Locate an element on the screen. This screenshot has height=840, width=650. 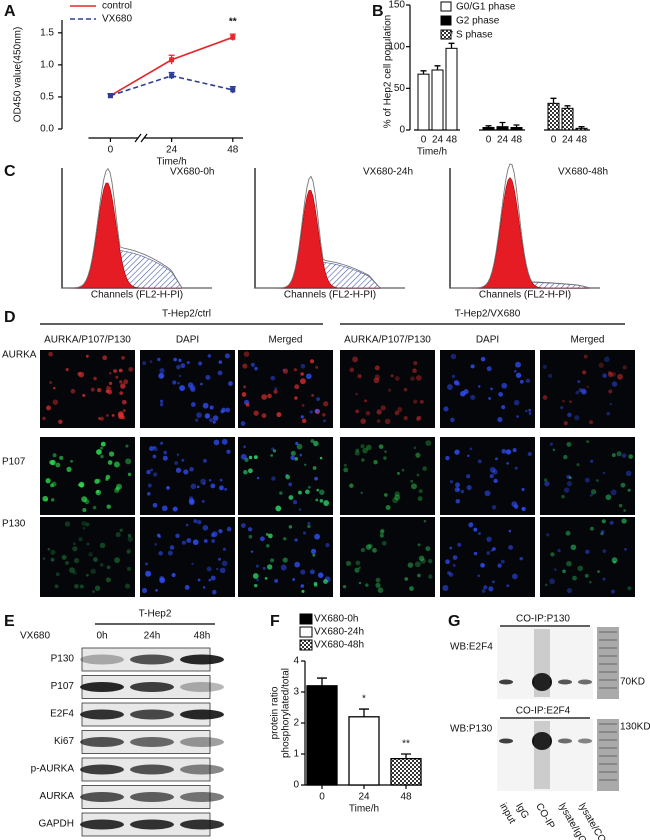
histogram-x-label: Channels (FL2-H-PI) is located at coordinates (137, 295).